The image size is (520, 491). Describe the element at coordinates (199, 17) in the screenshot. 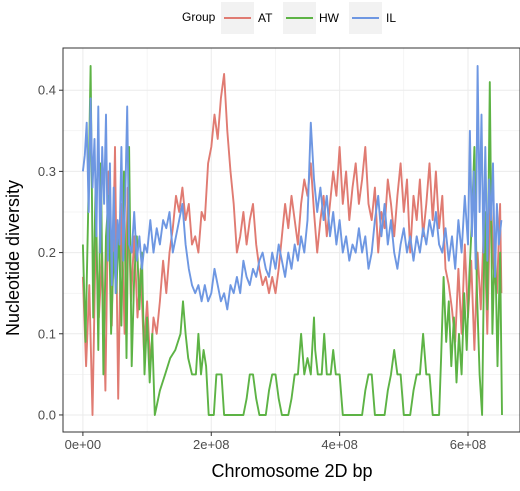

I see `legend-title: Group` at that location.